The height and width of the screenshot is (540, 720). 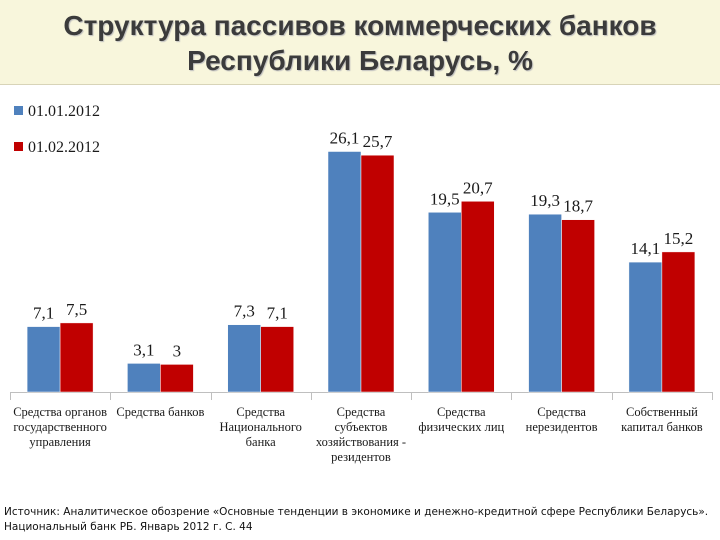 I want to click on data-label: 3, so click(x=177, y=350).